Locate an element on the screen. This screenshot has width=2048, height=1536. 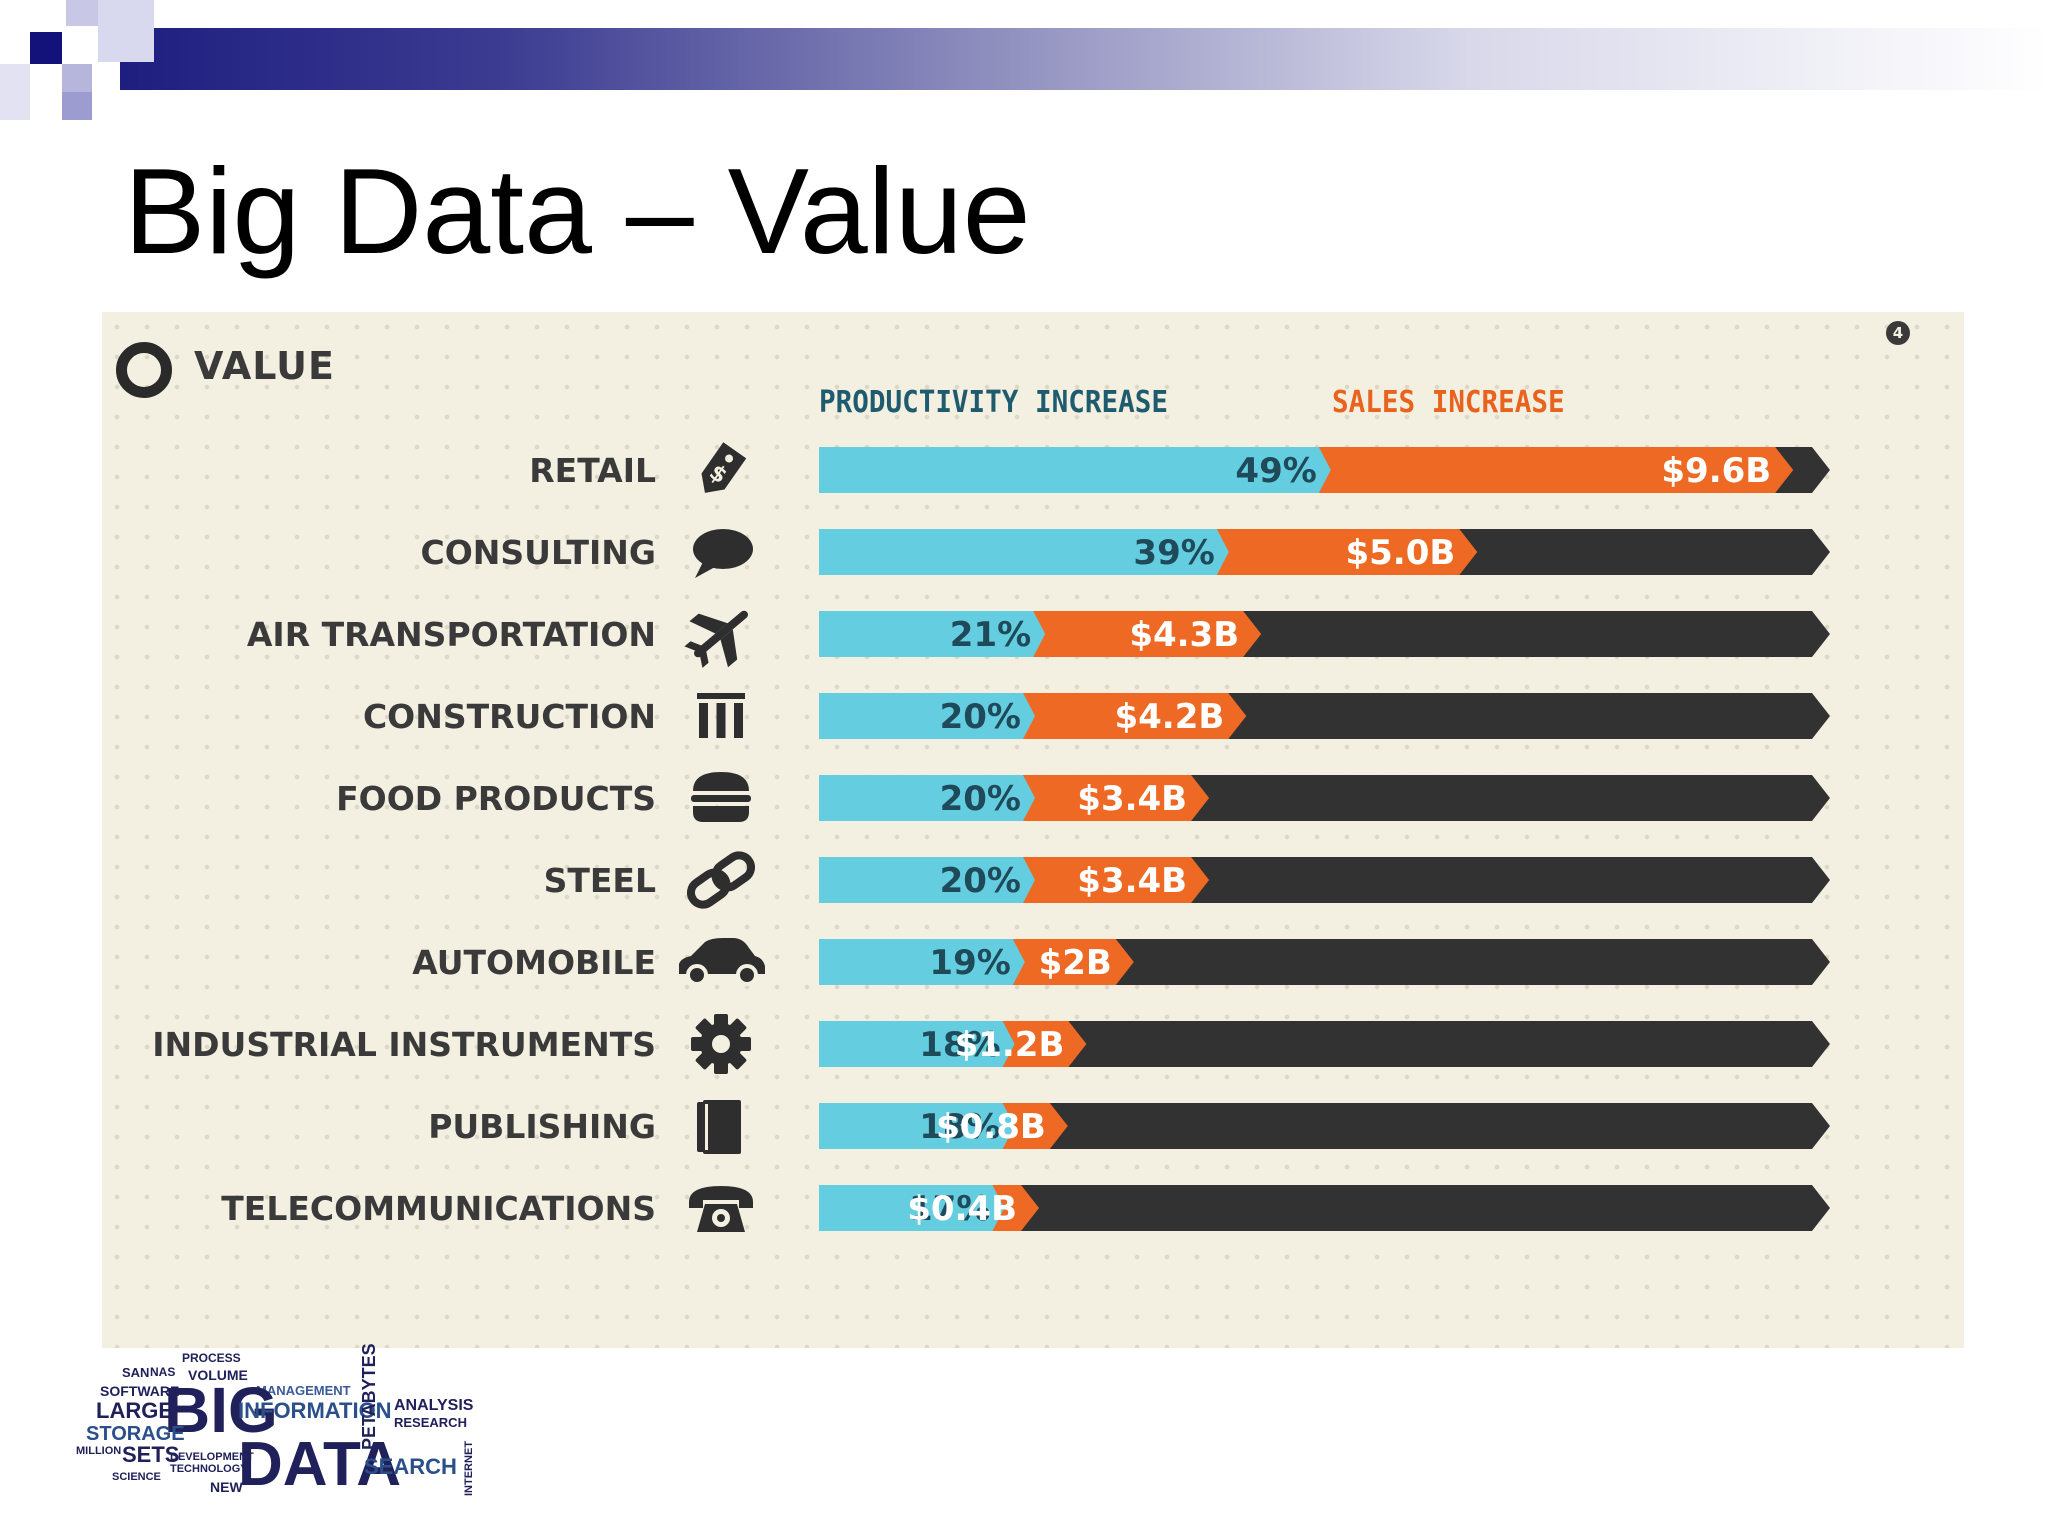
logo-word: INTERNET is located at coordinates (469, 1468).